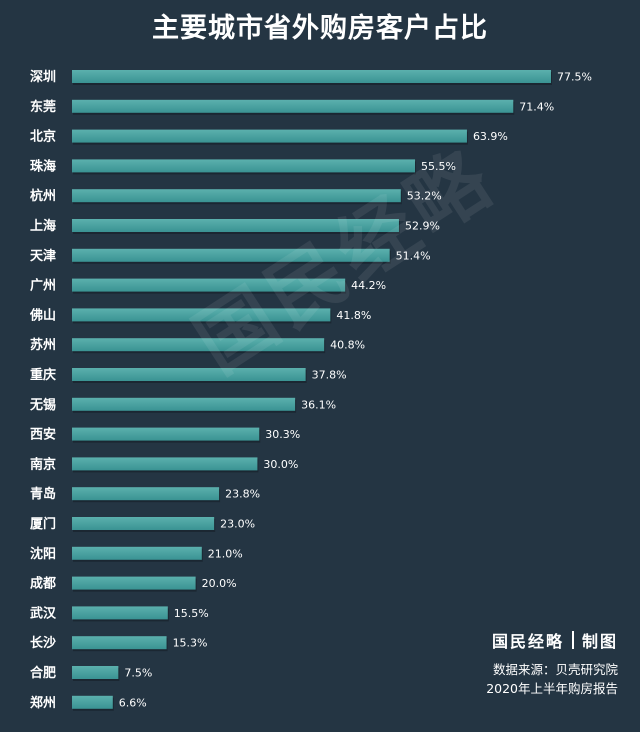  Describe the element at coordinates (190, 643) in the screenshot. I see `value-label-19: 15.3%` at that location.